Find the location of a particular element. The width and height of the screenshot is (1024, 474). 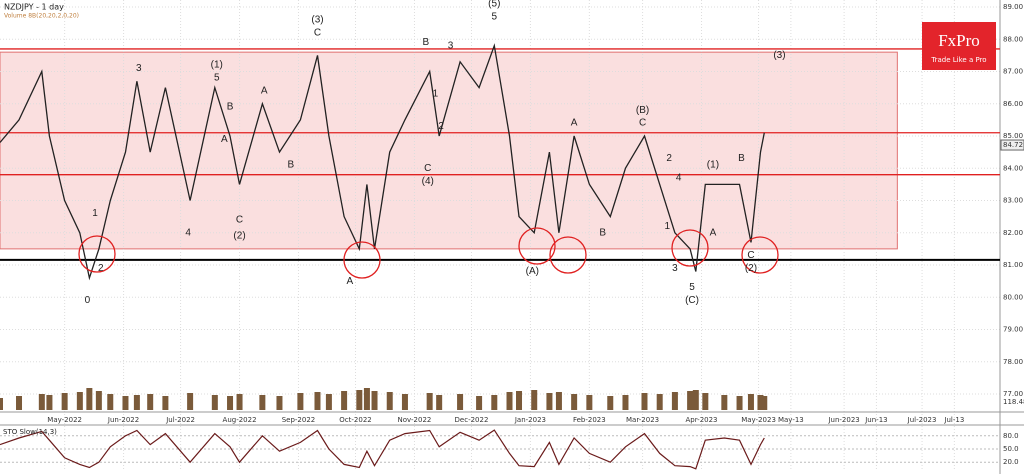

x-tick-label: May-2022 is located at coordinates (64, 420).